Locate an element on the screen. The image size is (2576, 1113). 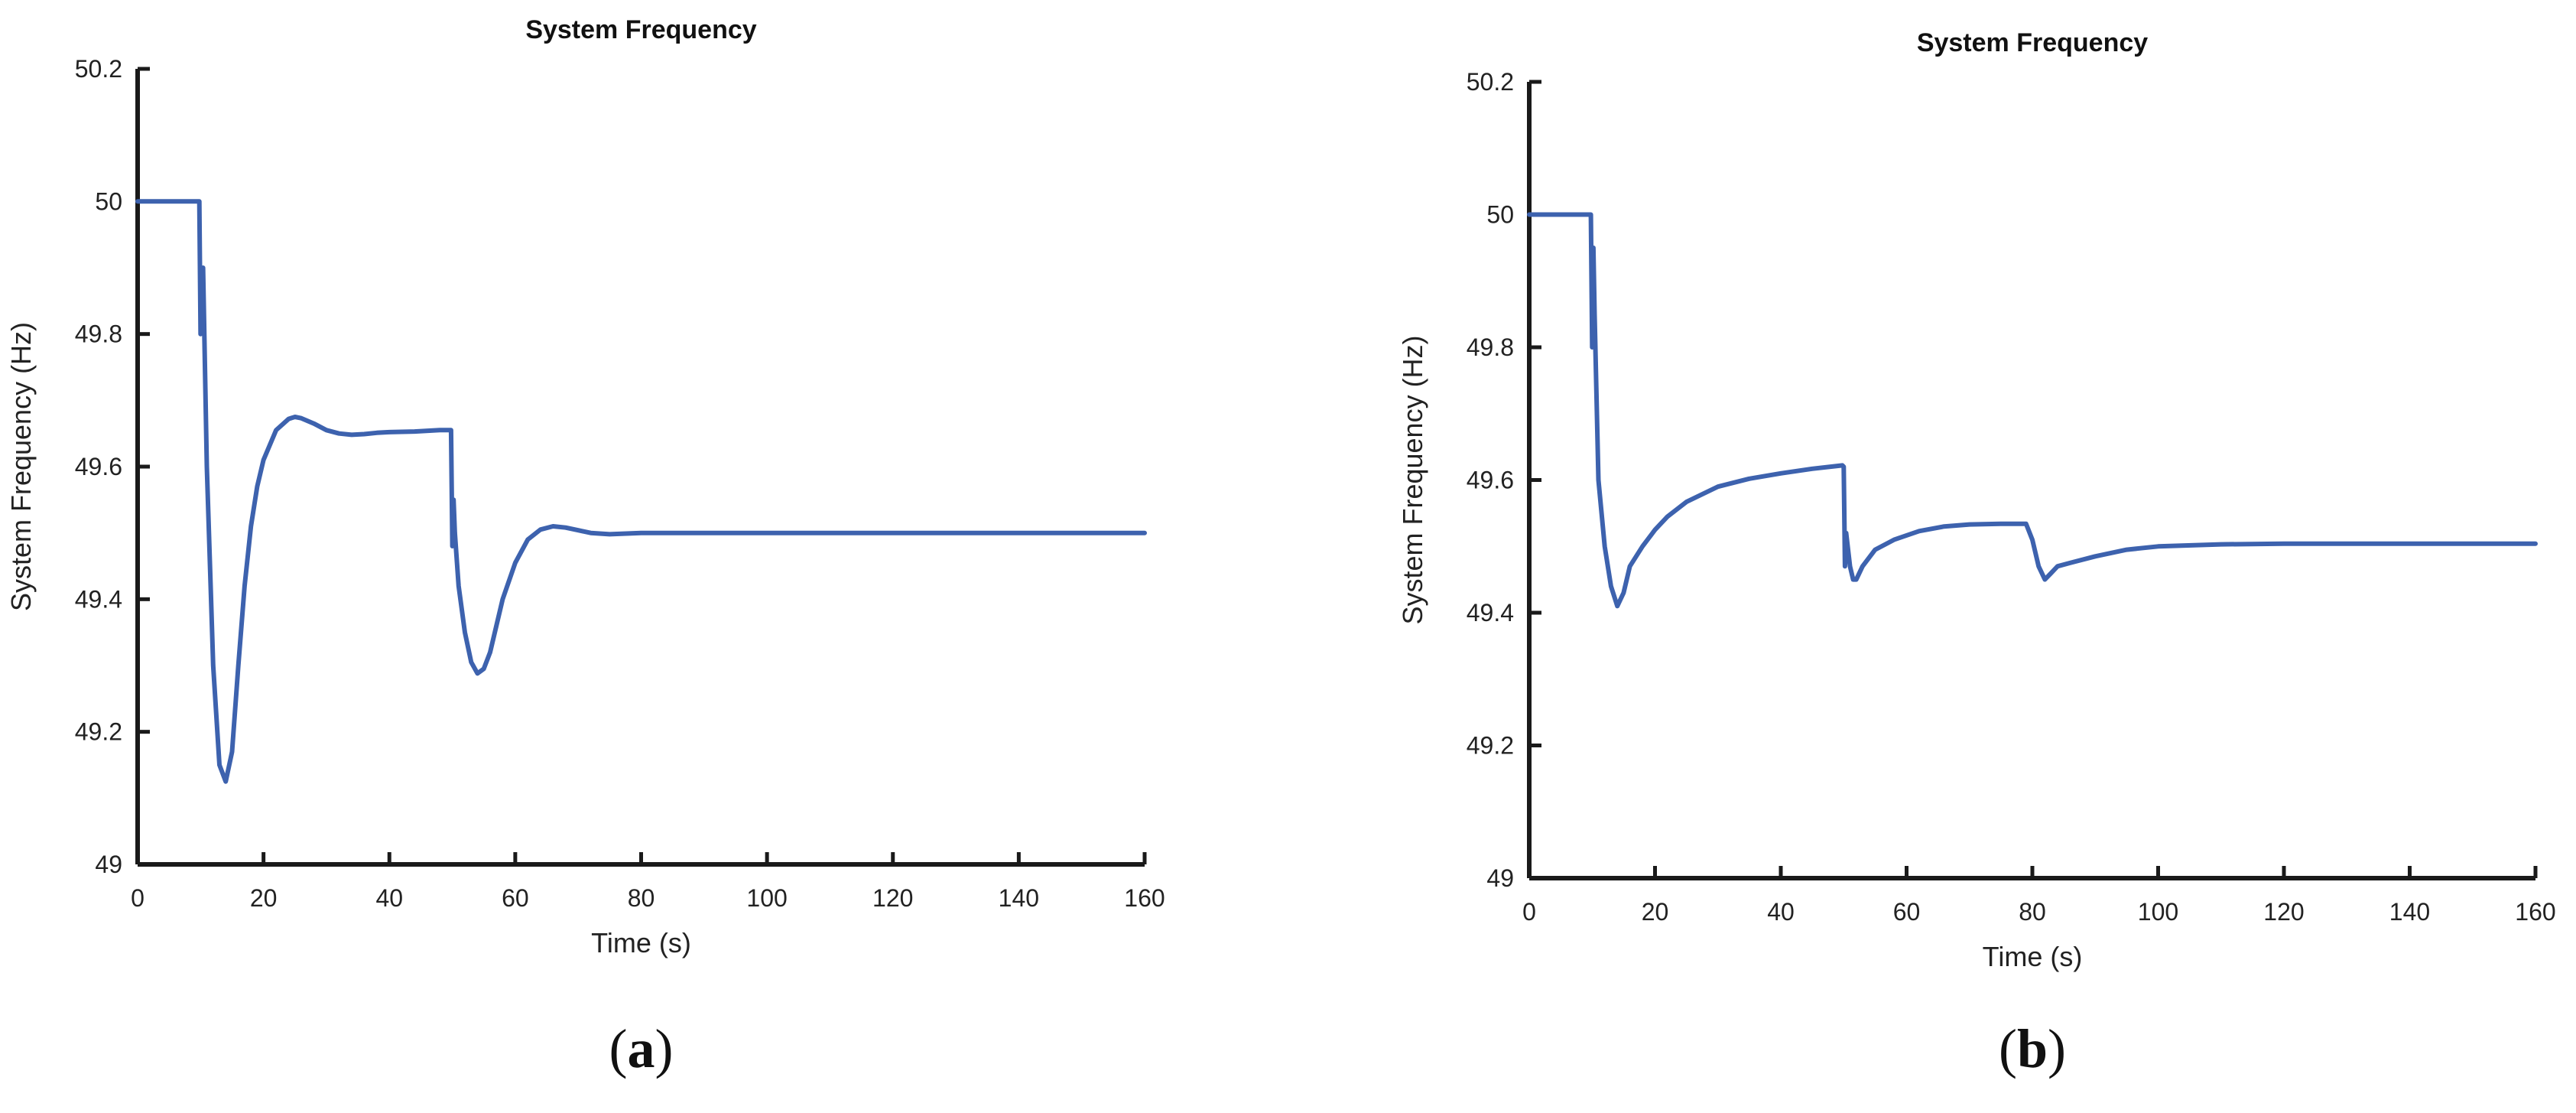
panel-letter: a is located at coordinates (641, 1048).